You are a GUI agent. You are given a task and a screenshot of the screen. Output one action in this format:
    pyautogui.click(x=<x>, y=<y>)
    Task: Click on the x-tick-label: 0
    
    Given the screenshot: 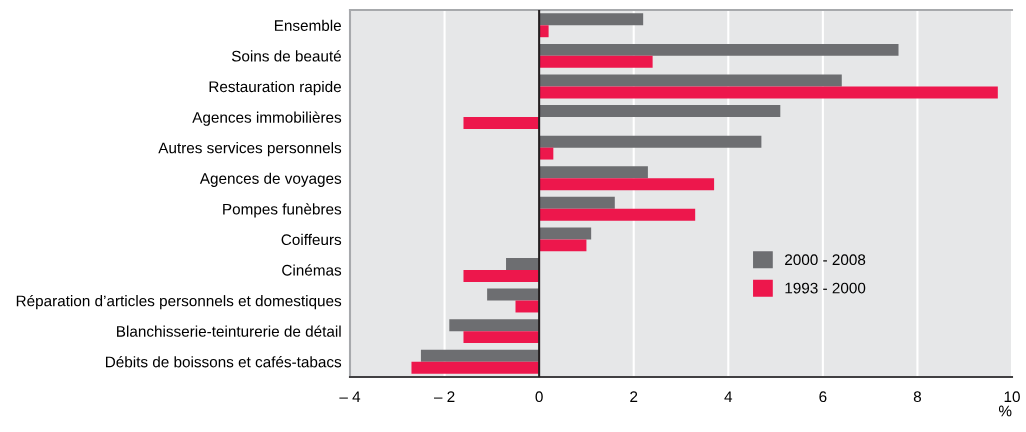 What is the action you would take?
    pyautogui.click(x=539, y=397)
    